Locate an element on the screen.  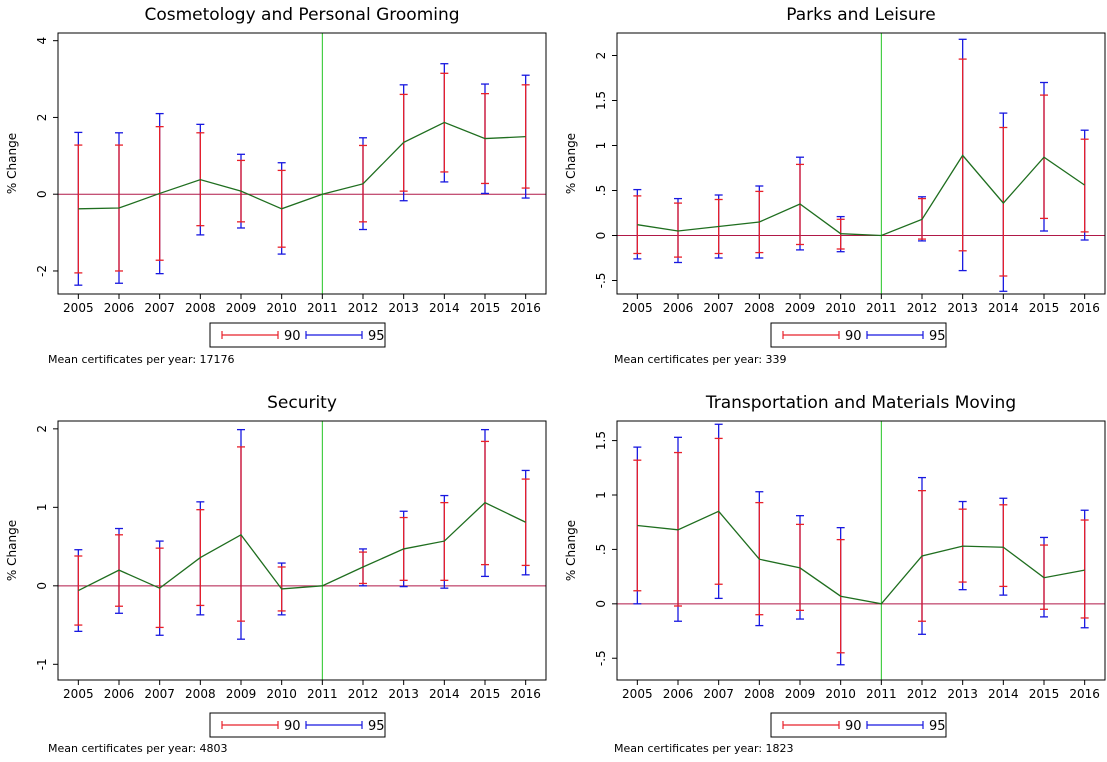
chart-note: Mean certificates per year: 4803 is located at coordinates (138, 748).